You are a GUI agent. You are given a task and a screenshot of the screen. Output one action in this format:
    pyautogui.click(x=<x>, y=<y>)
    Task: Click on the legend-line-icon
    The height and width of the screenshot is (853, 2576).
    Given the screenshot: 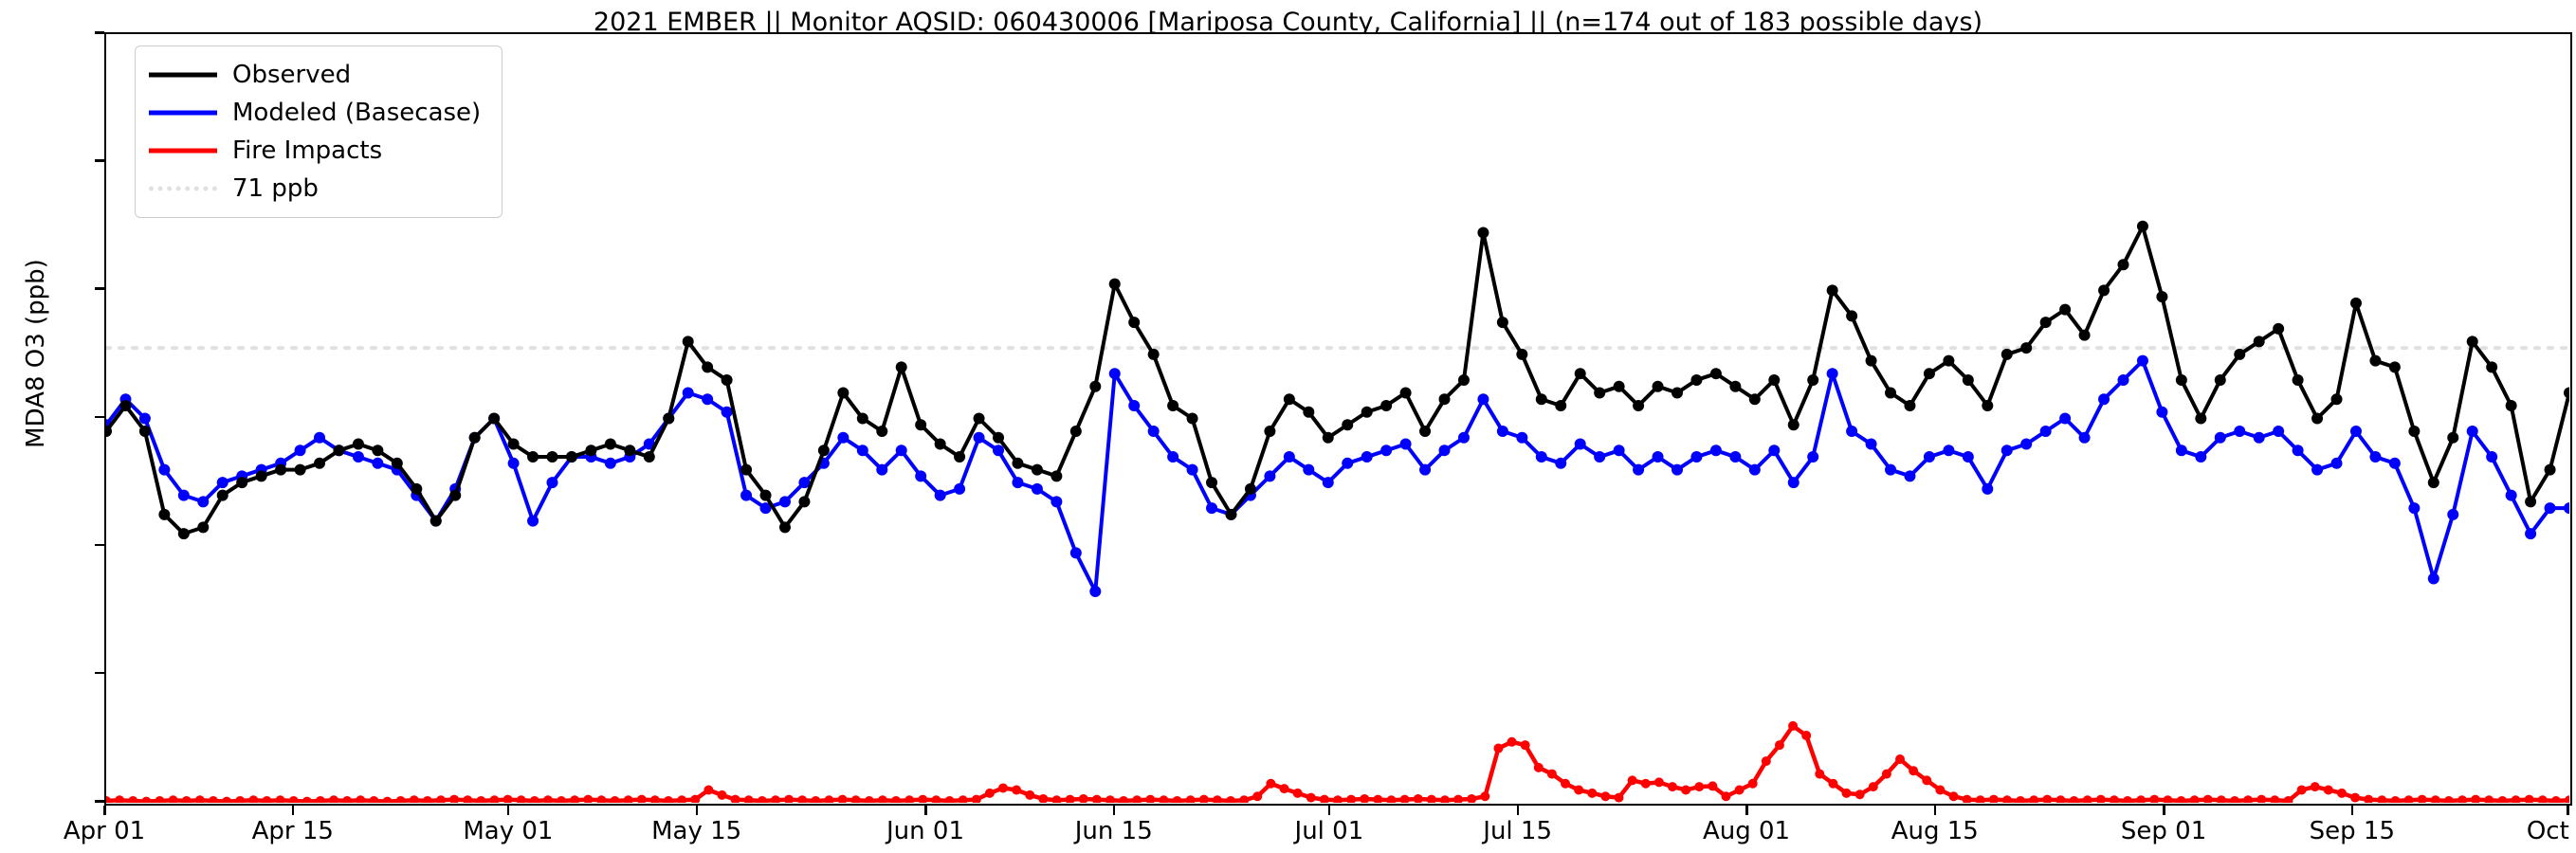 What is the action you would take?
    pyautogui.click(x=183, y=188)
    